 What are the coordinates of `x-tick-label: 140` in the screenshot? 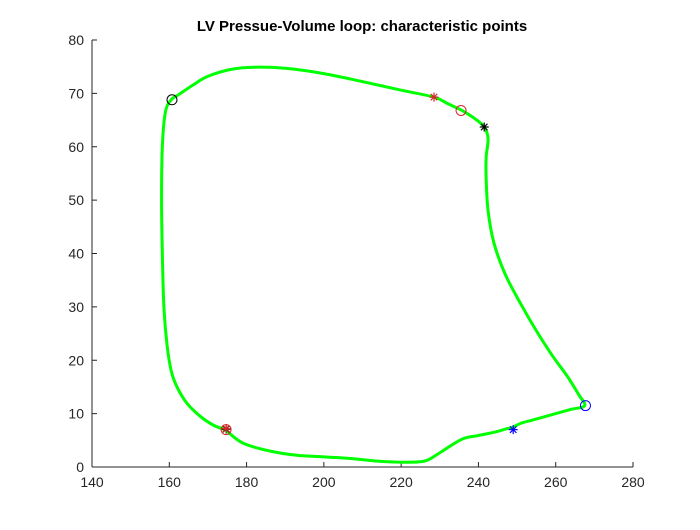 It's located at (92, 482).